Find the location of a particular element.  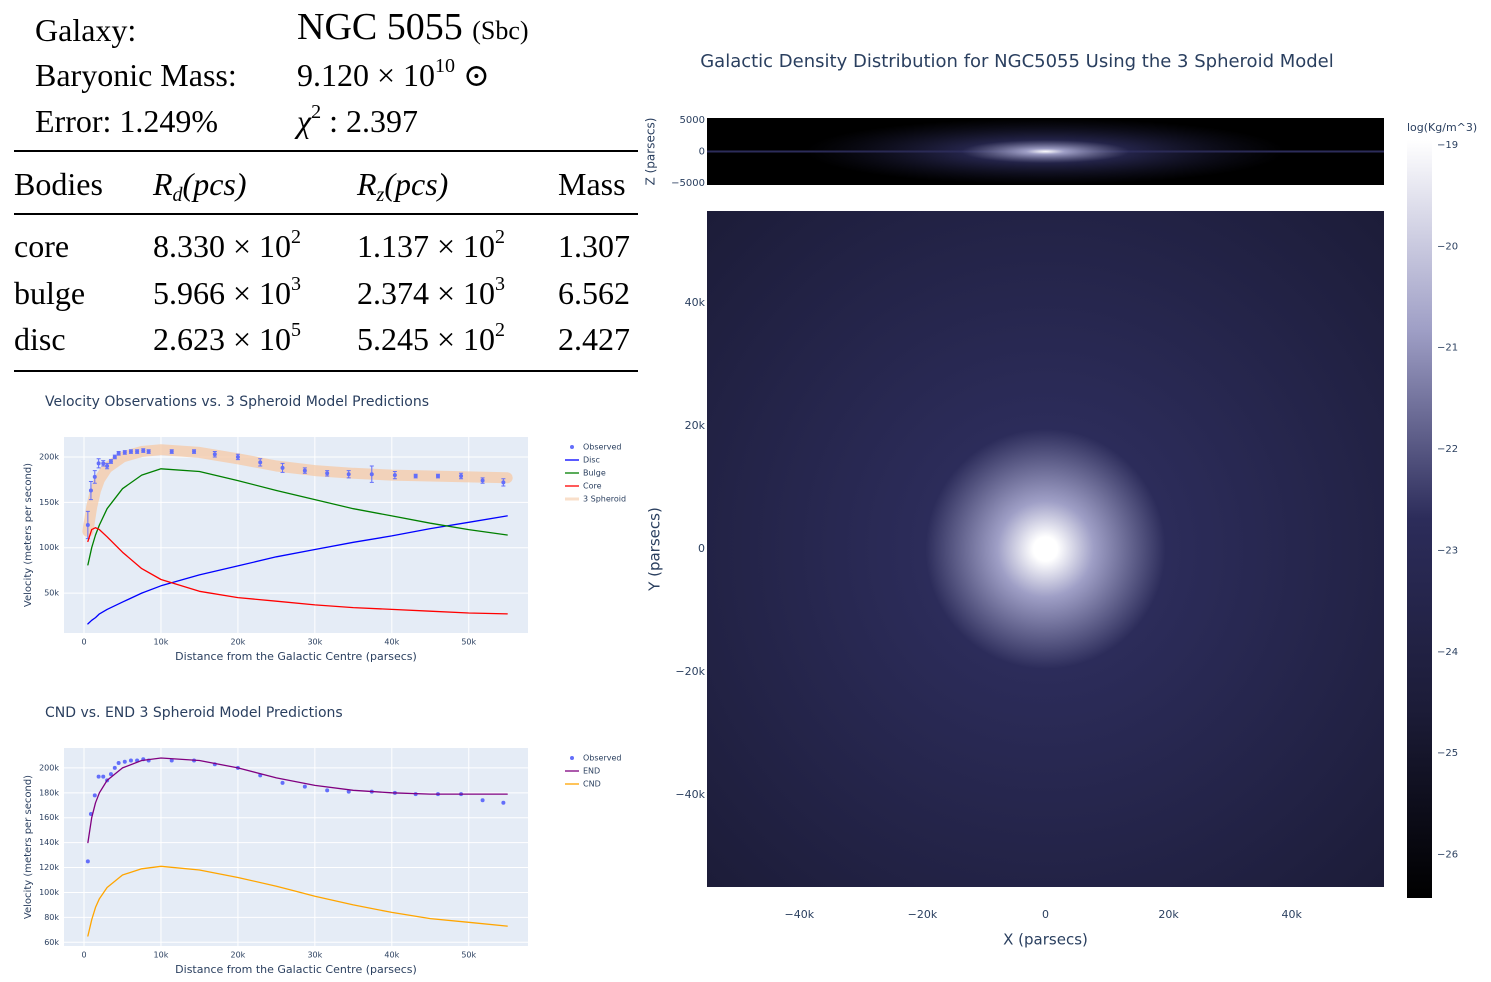

mass-base: 9.120 × 10 is located at coordinates (366, 75).